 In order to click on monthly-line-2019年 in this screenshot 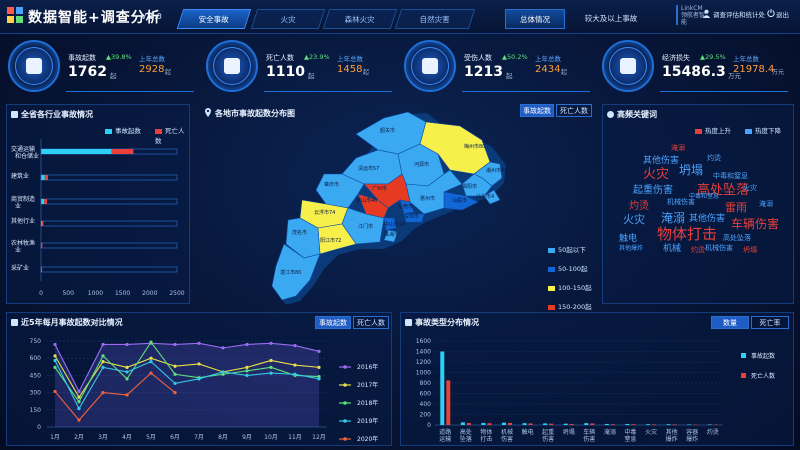, I will do `click(187, 385)`.